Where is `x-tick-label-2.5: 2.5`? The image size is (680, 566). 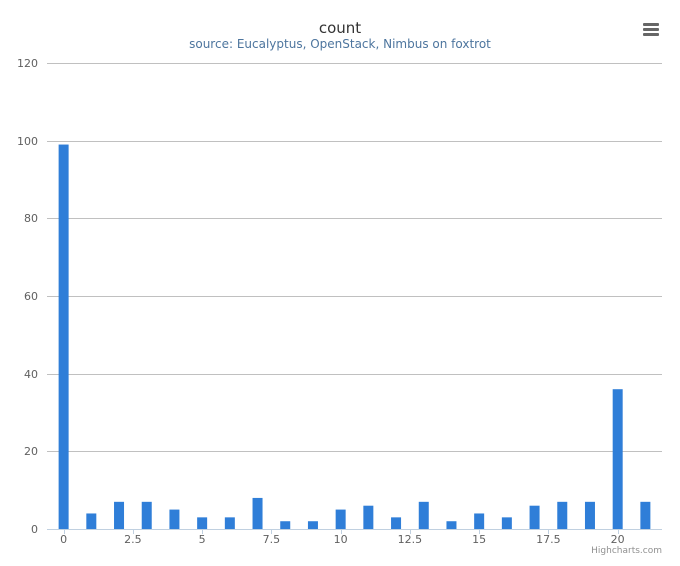
x-tick-label-2.5: 2.5 is located at coordinates (133, 539).